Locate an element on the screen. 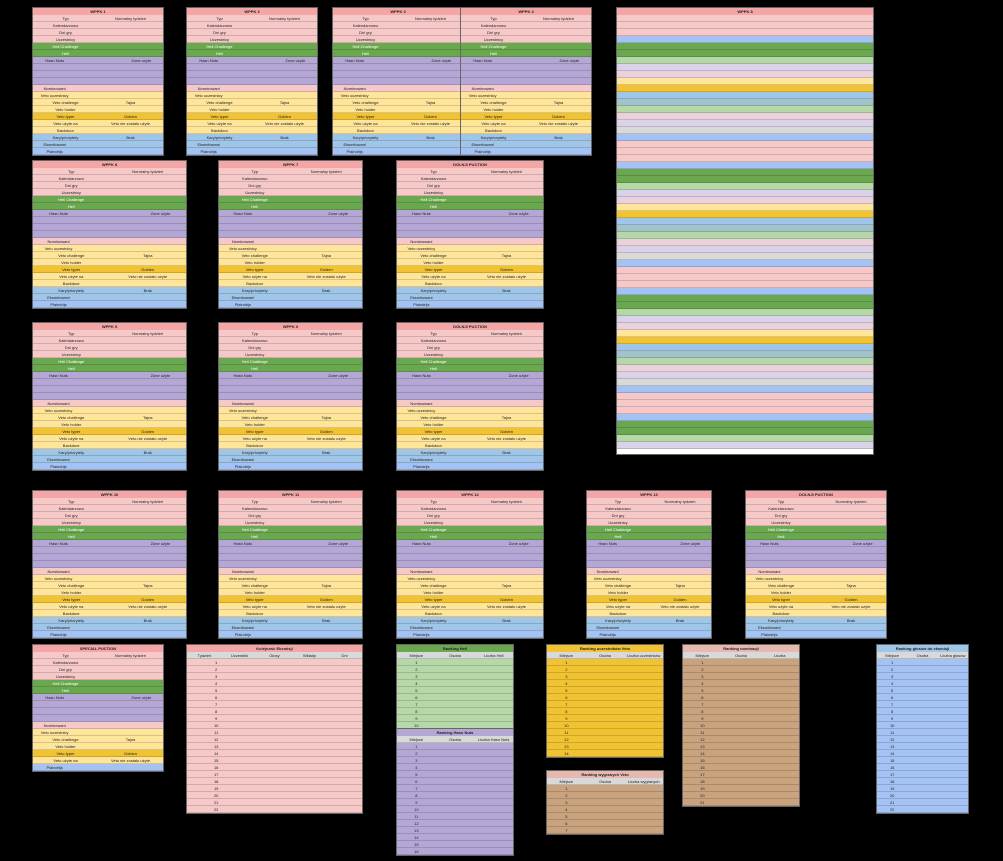 Image resolution: width=1003 pixels, height=861 pixels. table-cell: Eksmitowani is located at coordinates (54, 144).